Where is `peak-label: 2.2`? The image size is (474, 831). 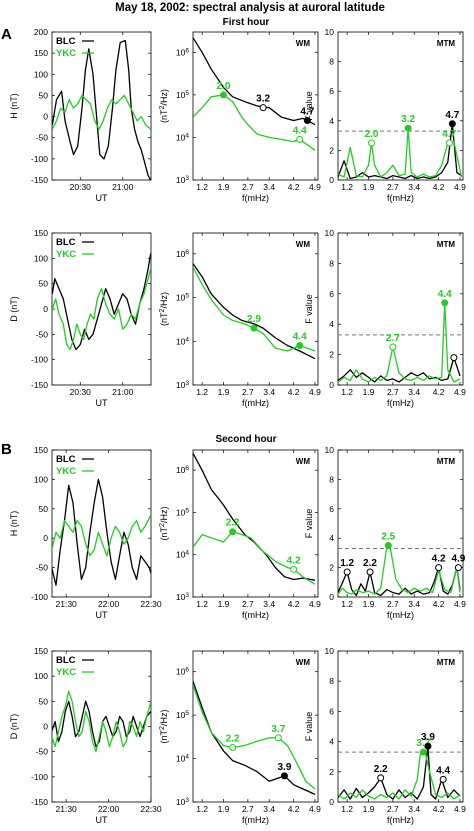 peak-label: 2.2 is located at coordinates (381, 769).